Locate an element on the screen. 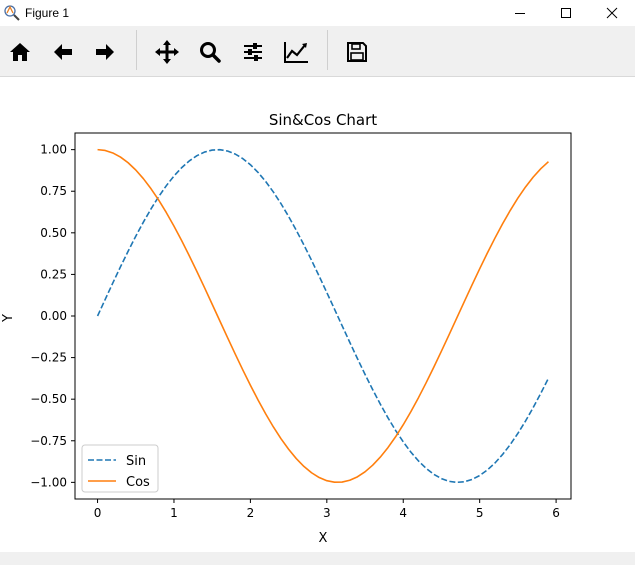 Image resolution: width=635 pixels, height=565 pixels. configure-subplots-button is located at coordinates (253, 52).